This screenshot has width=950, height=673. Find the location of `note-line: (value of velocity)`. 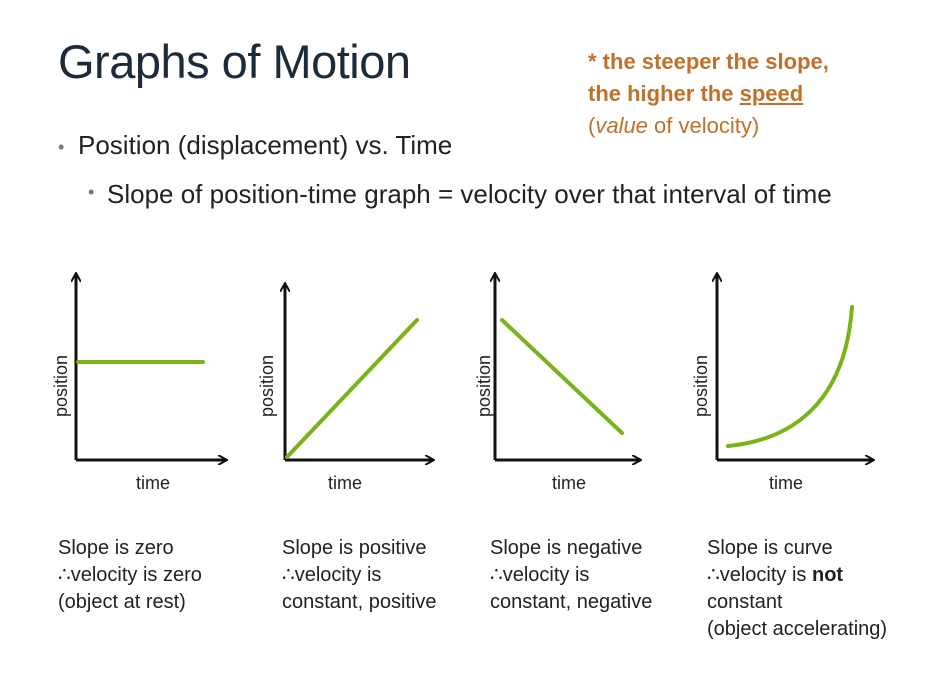

note-line: (value of velocity) is located at coordinates (673, 126).